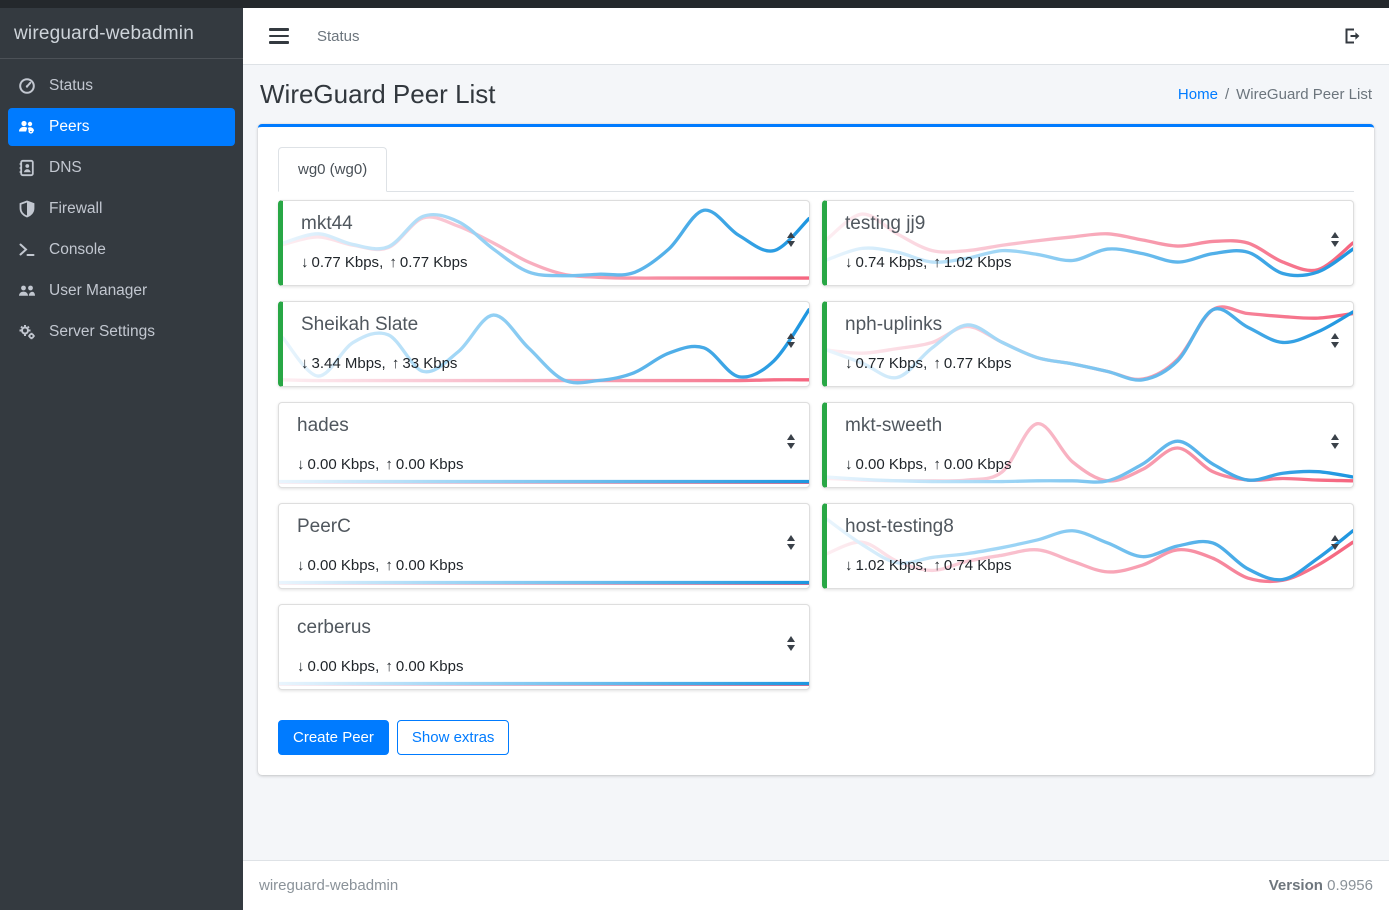  What do you see at coordinates (378, 94) in the screenshot?
I see `page-title: WireGuard Peer List` at bounding box center [378, 94].